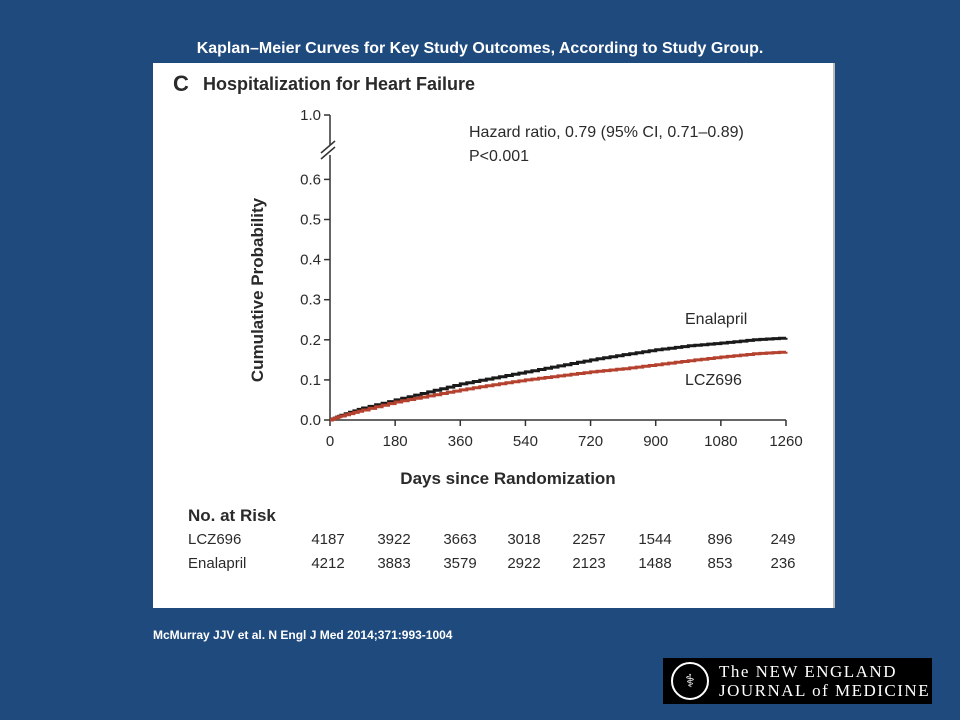 This screenshot has width=960, height=720. What do you see at coordinates (825, 690) in the screenshot?
I see `nejm-line2: JOURNAL of MEDICINE` at bounding box center [825, 690].